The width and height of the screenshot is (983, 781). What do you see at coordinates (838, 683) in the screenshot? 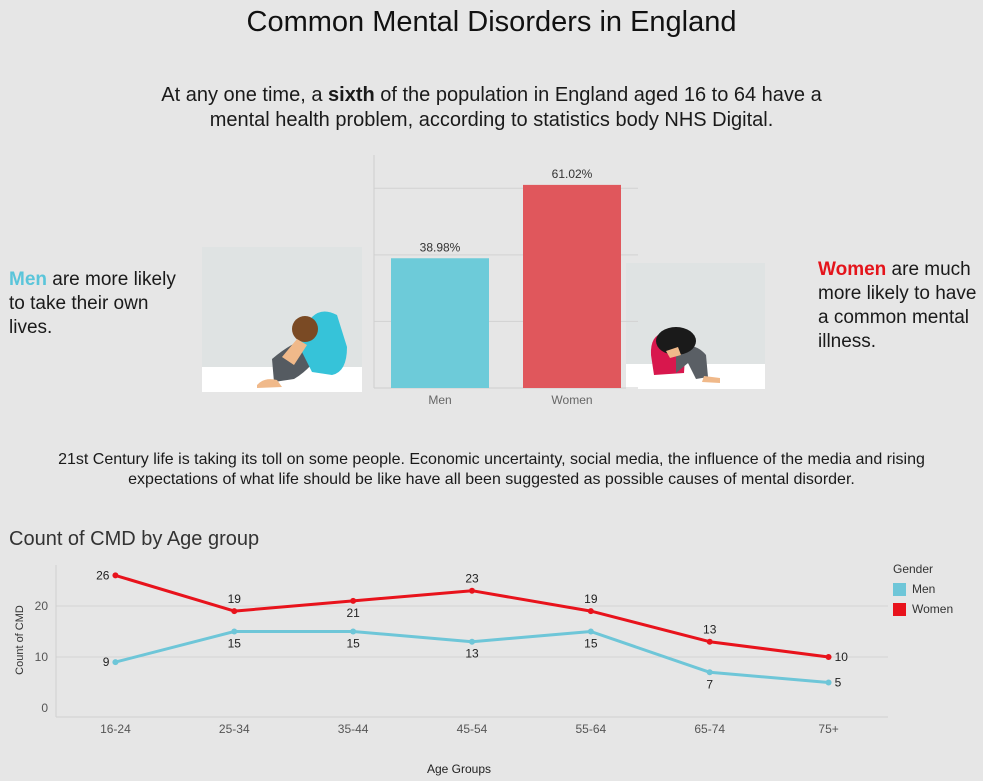
I see `data-label-men: 5` at bounding box center [838, 683].